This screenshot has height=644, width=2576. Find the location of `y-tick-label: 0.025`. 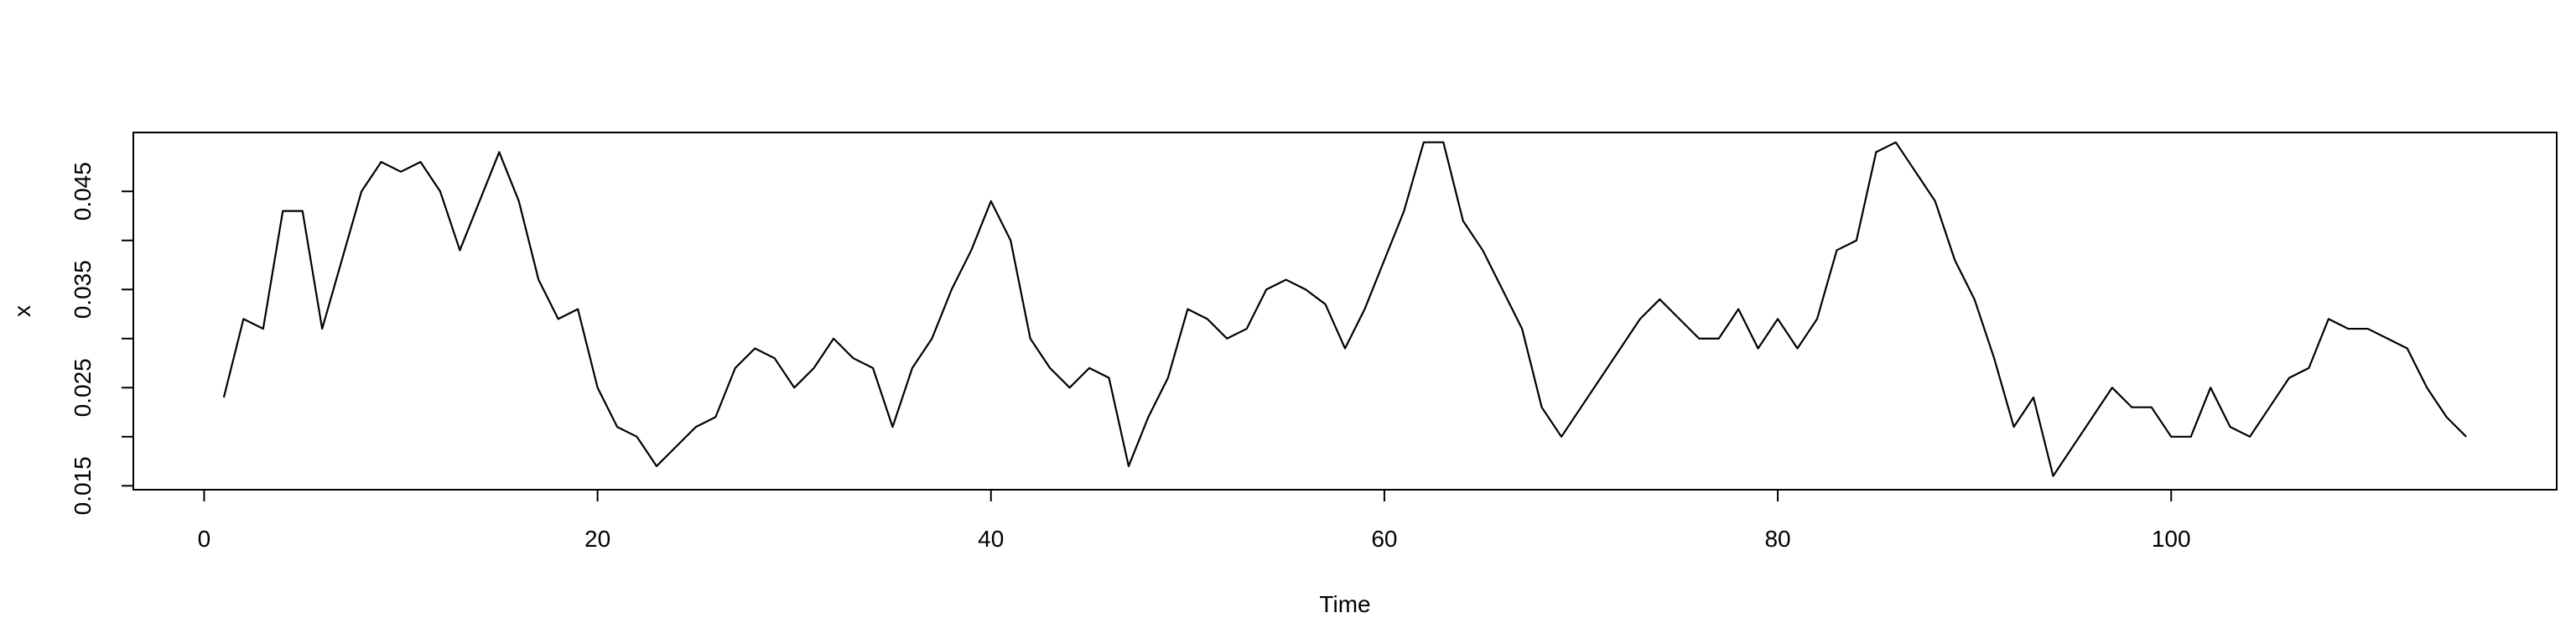

y-tick-label: 0.025 is located at coordinates (83, 387).